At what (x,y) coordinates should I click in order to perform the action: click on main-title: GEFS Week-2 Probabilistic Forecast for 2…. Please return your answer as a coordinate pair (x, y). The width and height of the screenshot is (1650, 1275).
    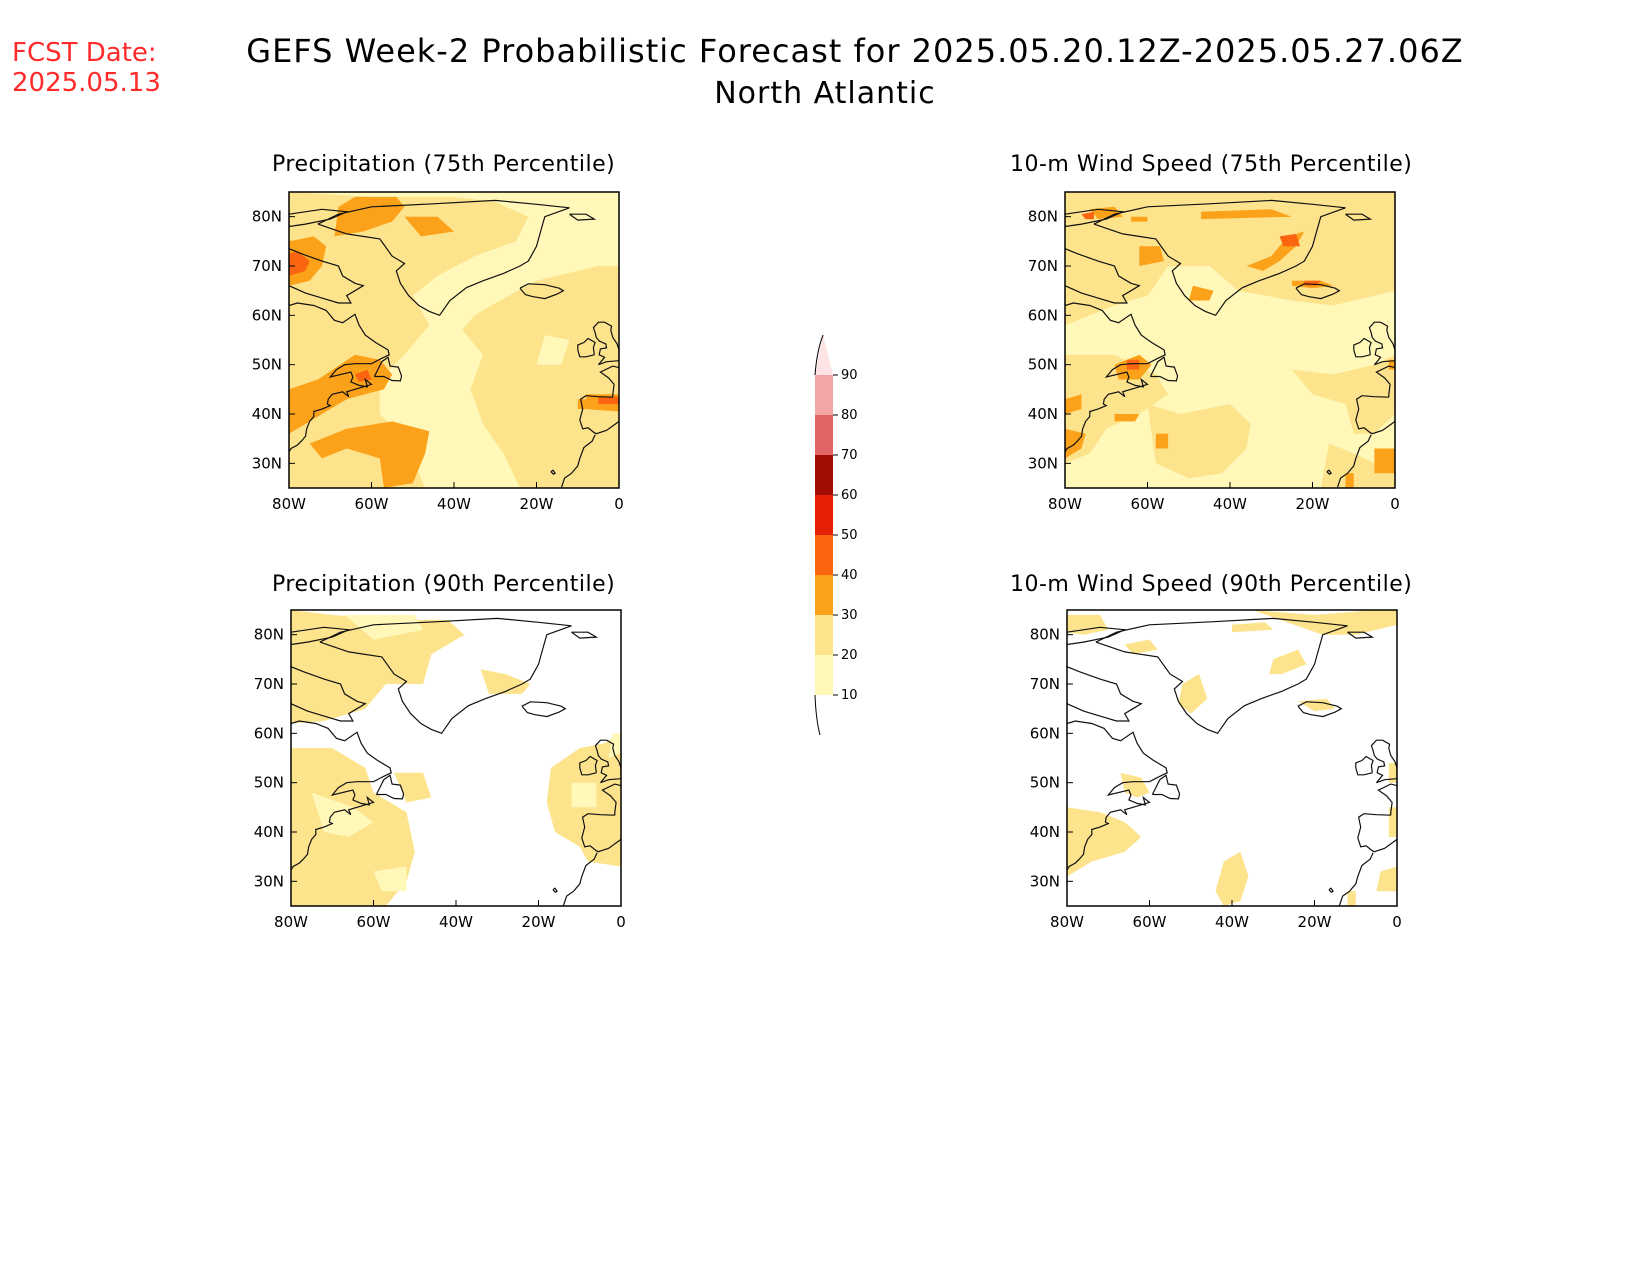
    Looking at the image, I should click on (855, 51).